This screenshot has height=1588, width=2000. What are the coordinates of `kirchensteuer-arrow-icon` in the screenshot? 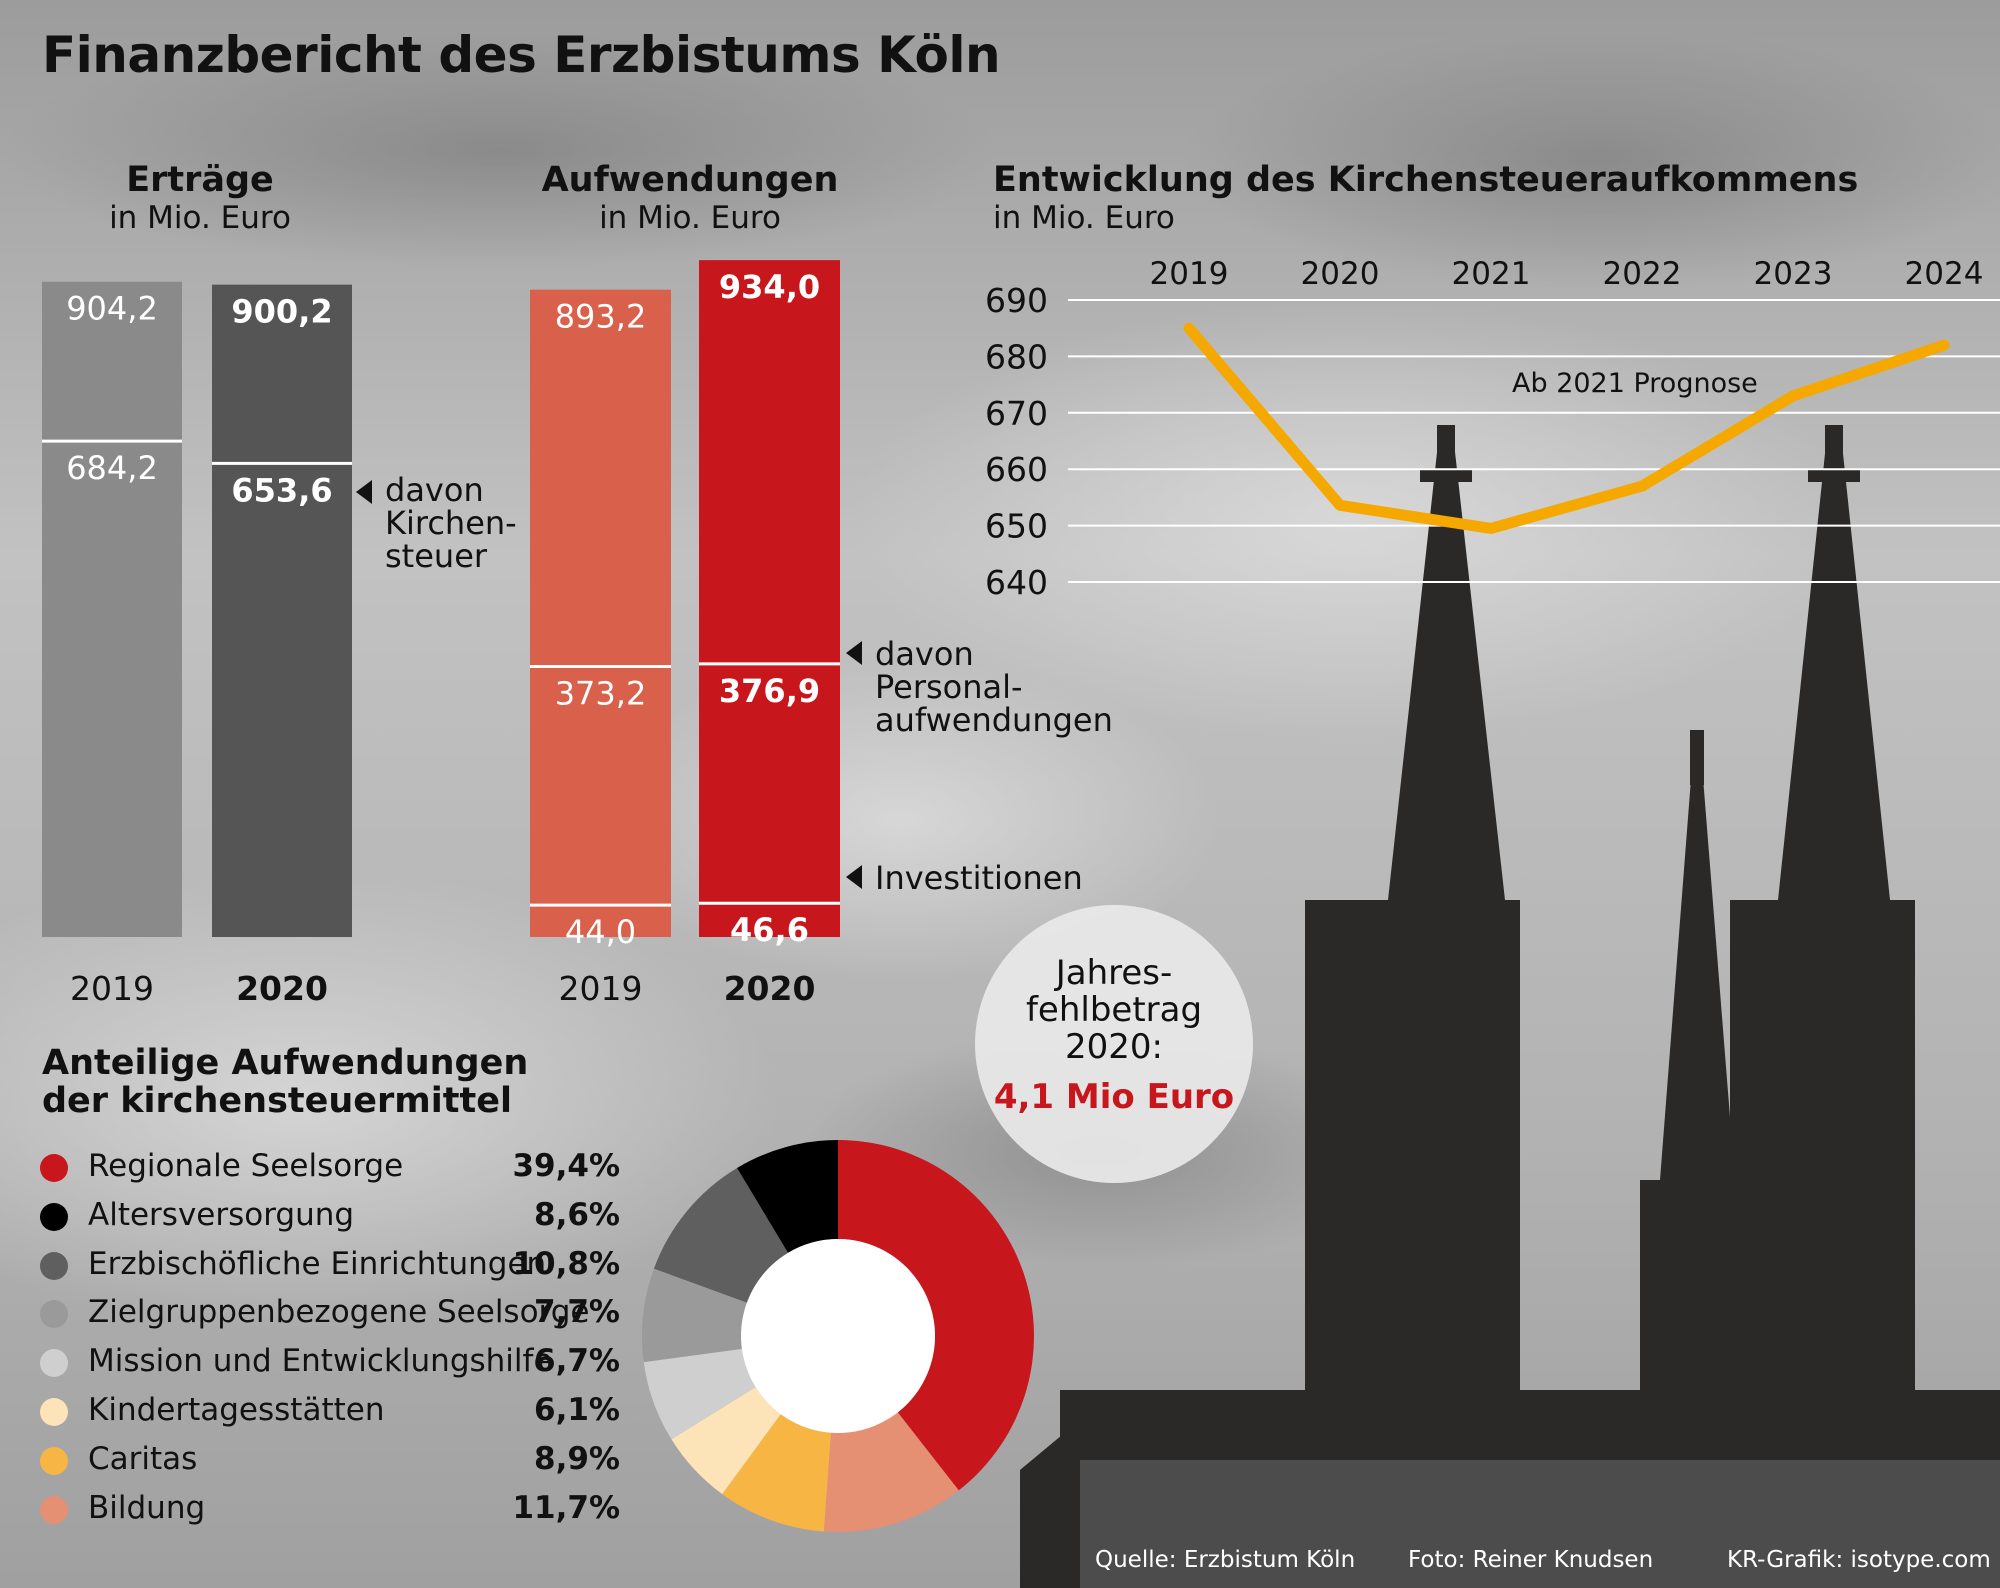 It's located at (364, 492).